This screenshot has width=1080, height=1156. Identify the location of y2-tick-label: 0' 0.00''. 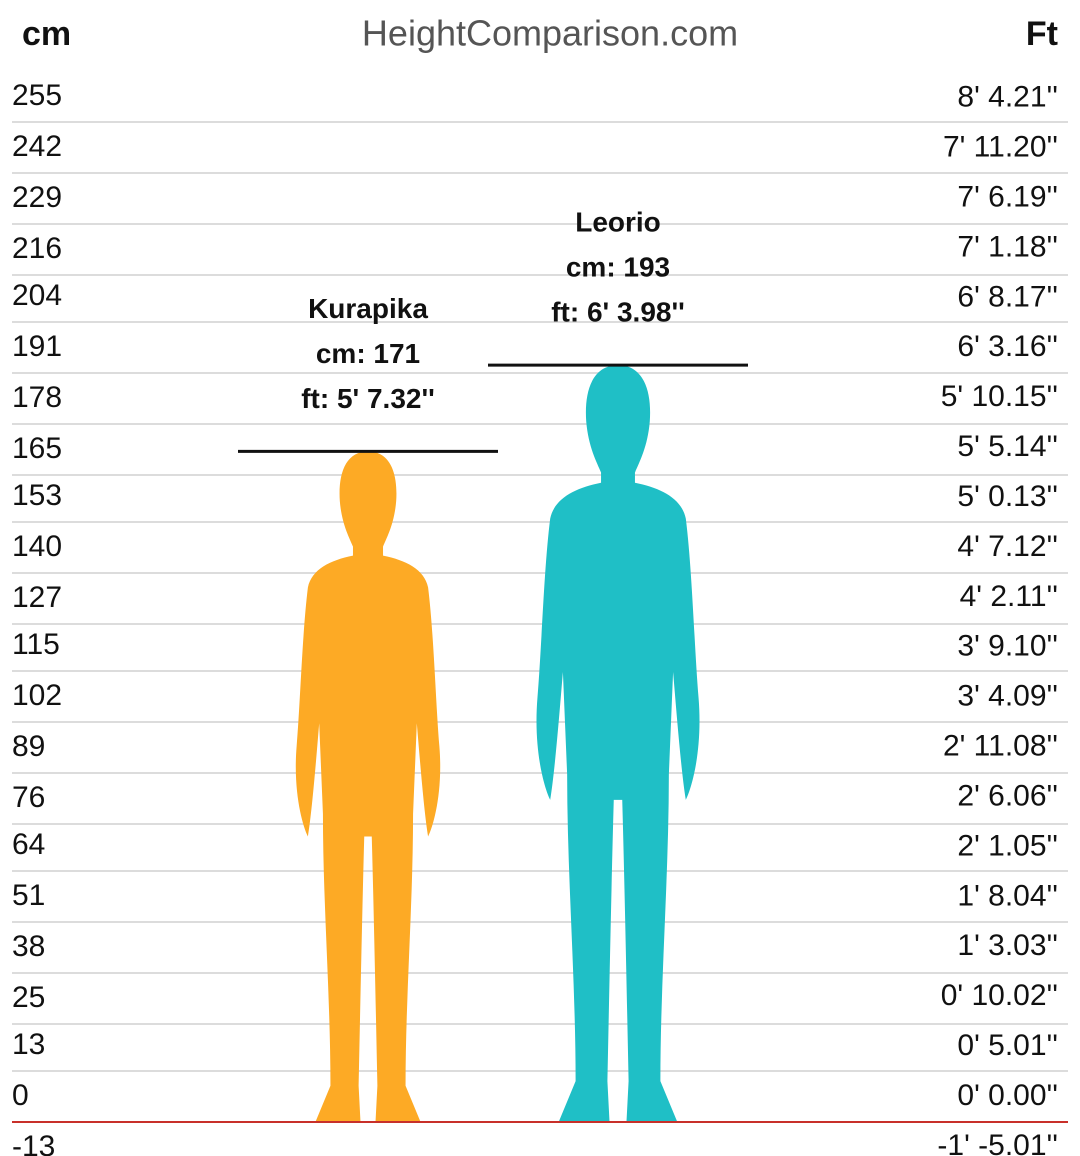
(1007, 1095).